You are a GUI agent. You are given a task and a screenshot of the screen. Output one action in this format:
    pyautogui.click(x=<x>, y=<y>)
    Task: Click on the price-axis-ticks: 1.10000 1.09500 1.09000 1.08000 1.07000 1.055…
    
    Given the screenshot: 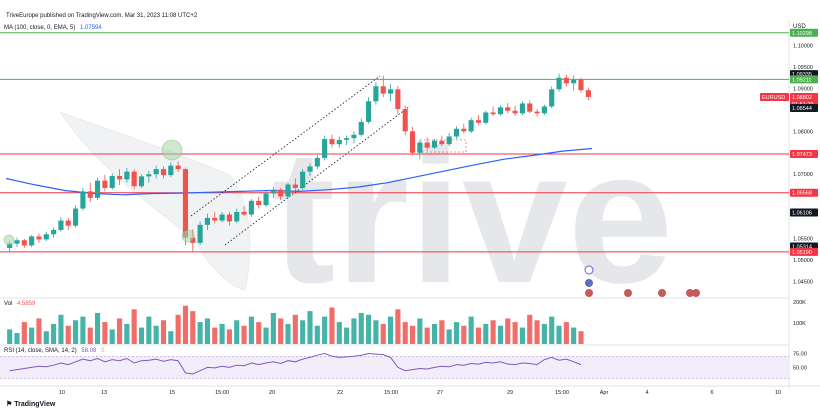 What is the action you would take?
    pyautogui.click(x=803, y=165)
    